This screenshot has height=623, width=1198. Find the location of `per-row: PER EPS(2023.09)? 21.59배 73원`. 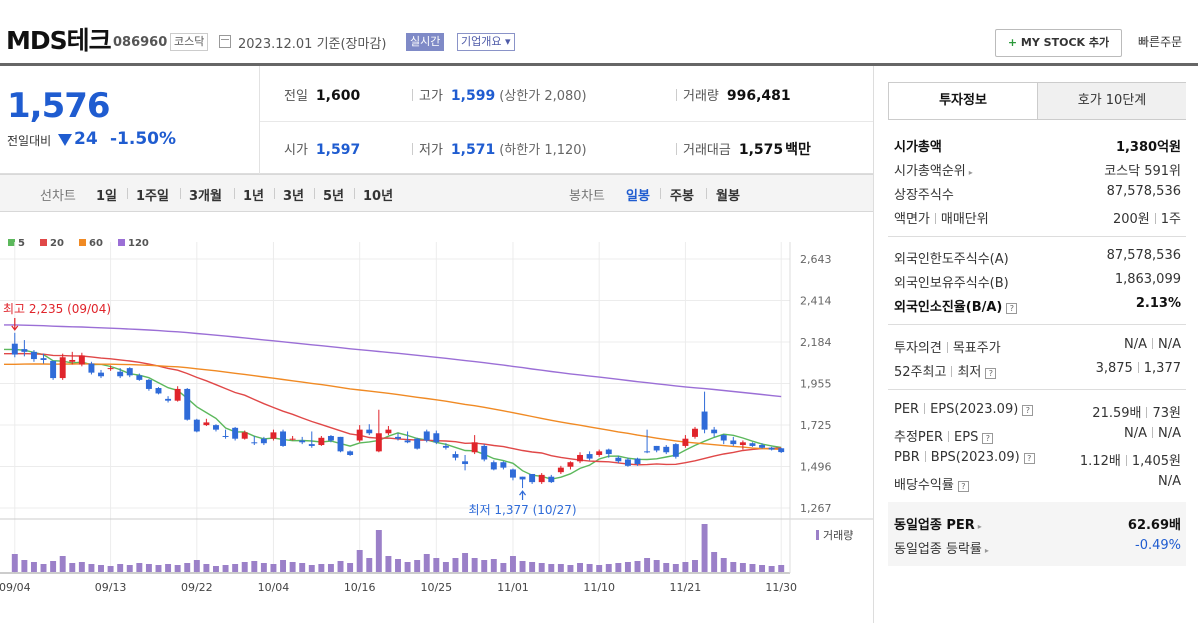

per-row: PER EPS(2023.09)? 21.59배 73원 is located at coordinates (1037, 412).